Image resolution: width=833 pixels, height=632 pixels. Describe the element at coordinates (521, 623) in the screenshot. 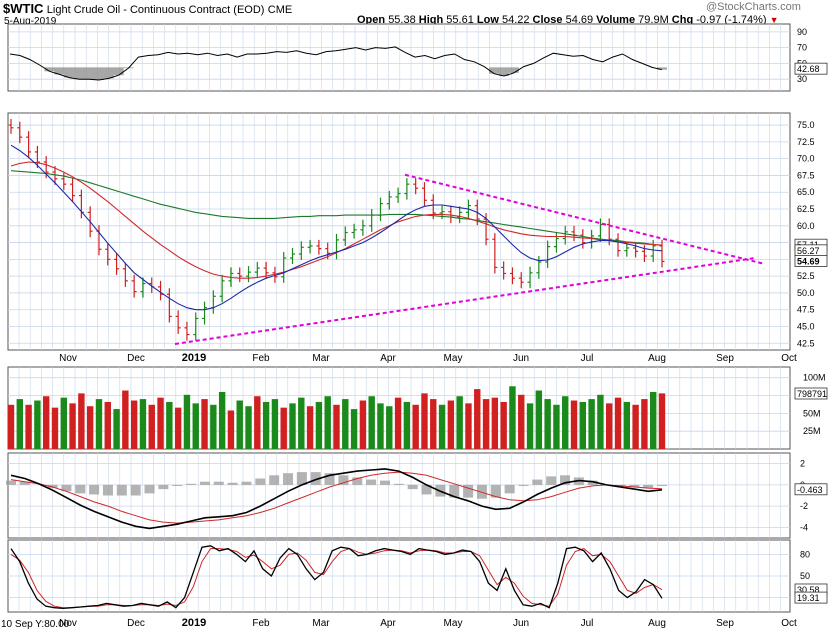

I see `x-tick-label-bottom: Jun` at that location.